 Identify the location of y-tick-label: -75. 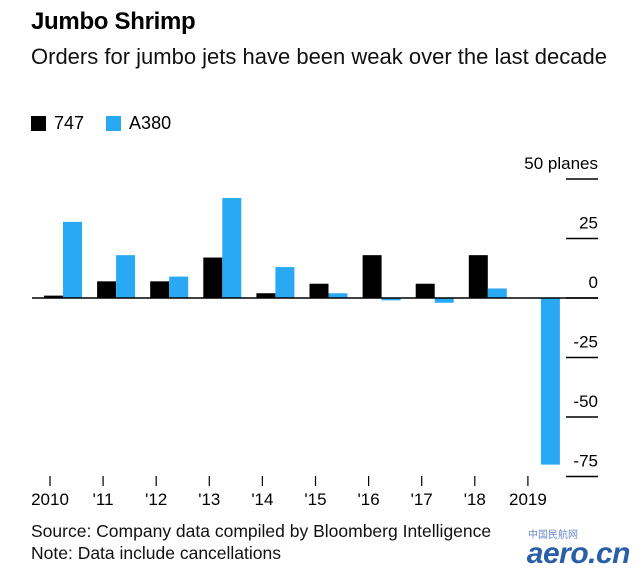
(585, 461).